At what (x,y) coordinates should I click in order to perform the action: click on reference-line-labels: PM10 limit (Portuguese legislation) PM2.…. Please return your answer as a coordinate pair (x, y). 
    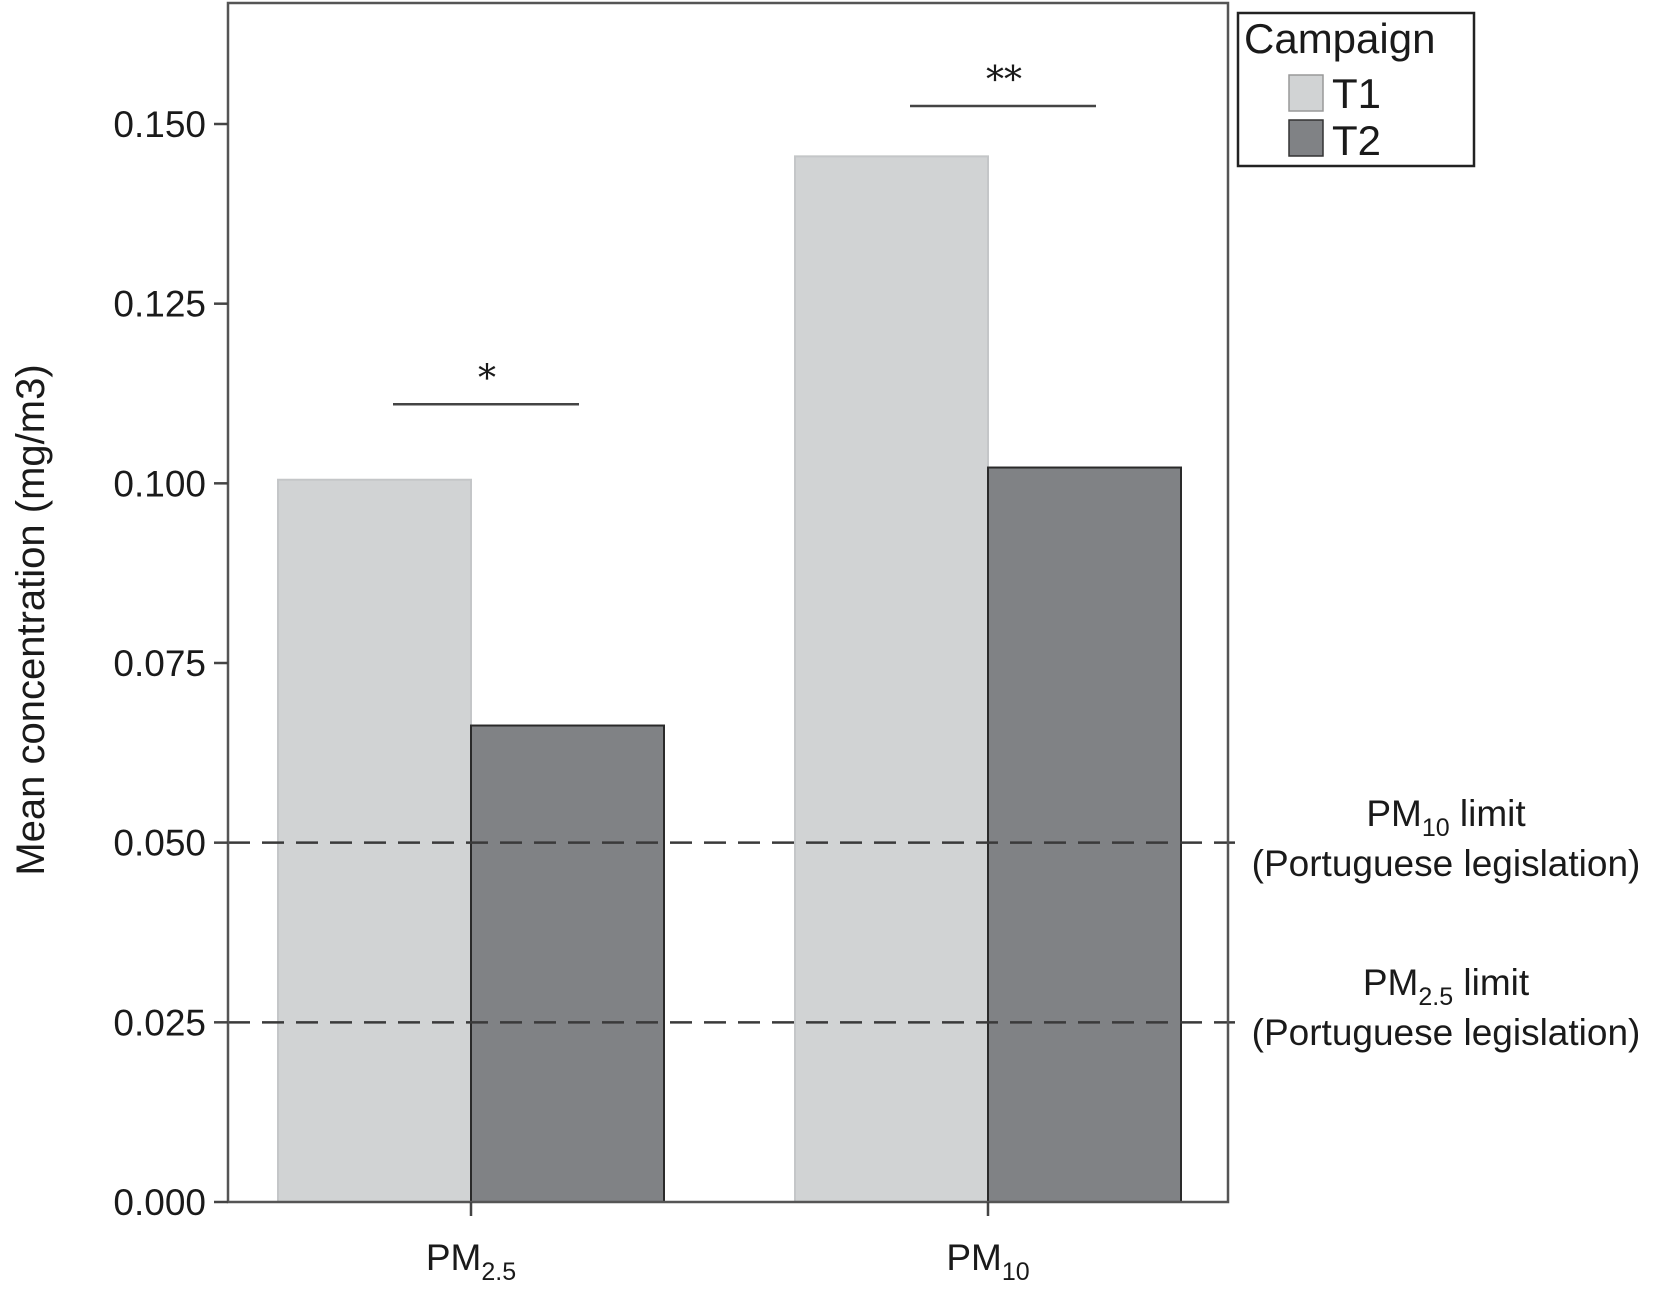
    Looking at the image, I should click on (1446, 923).